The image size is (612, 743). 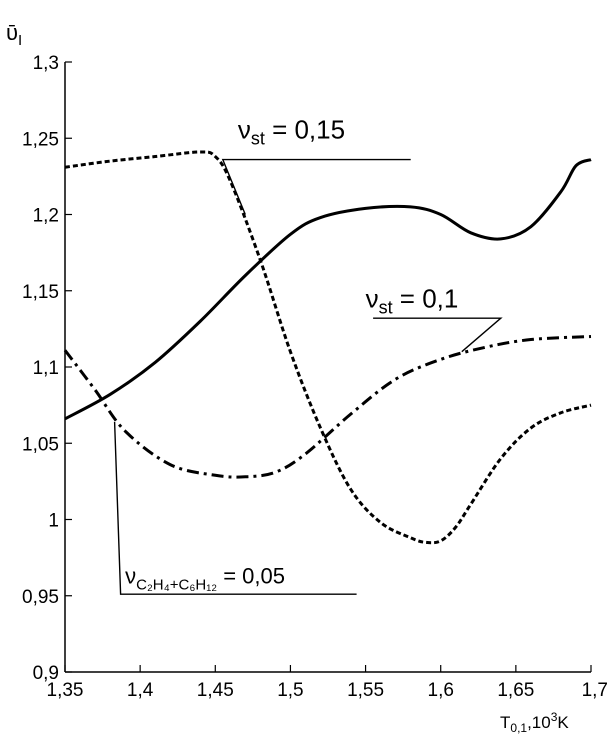 What do you see at coordinates (46, 673) in the screenshot?
I see `y-tick-label: 0,9` at bounding box center [46, 673].